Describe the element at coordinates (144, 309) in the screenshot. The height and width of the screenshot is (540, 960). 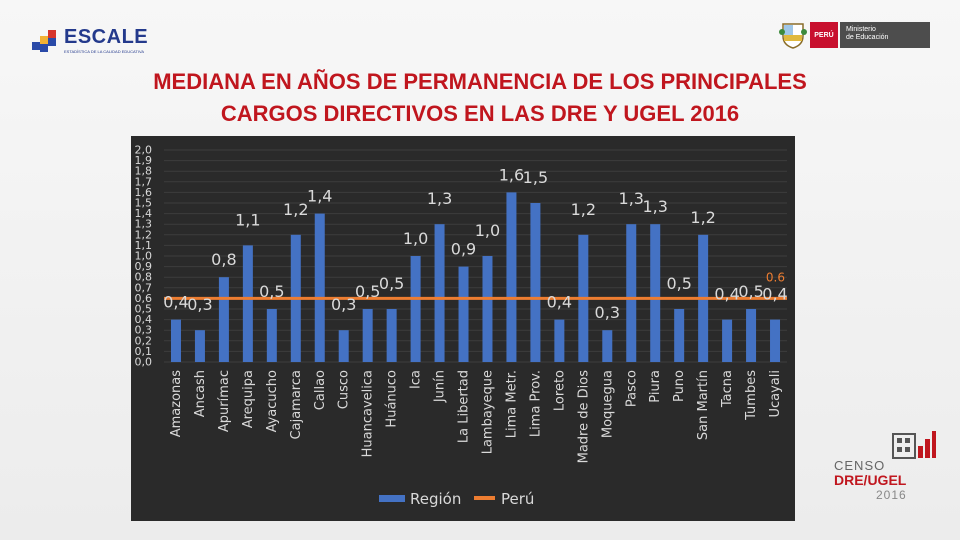
I see `y-tick-label: 0,5` at that location.